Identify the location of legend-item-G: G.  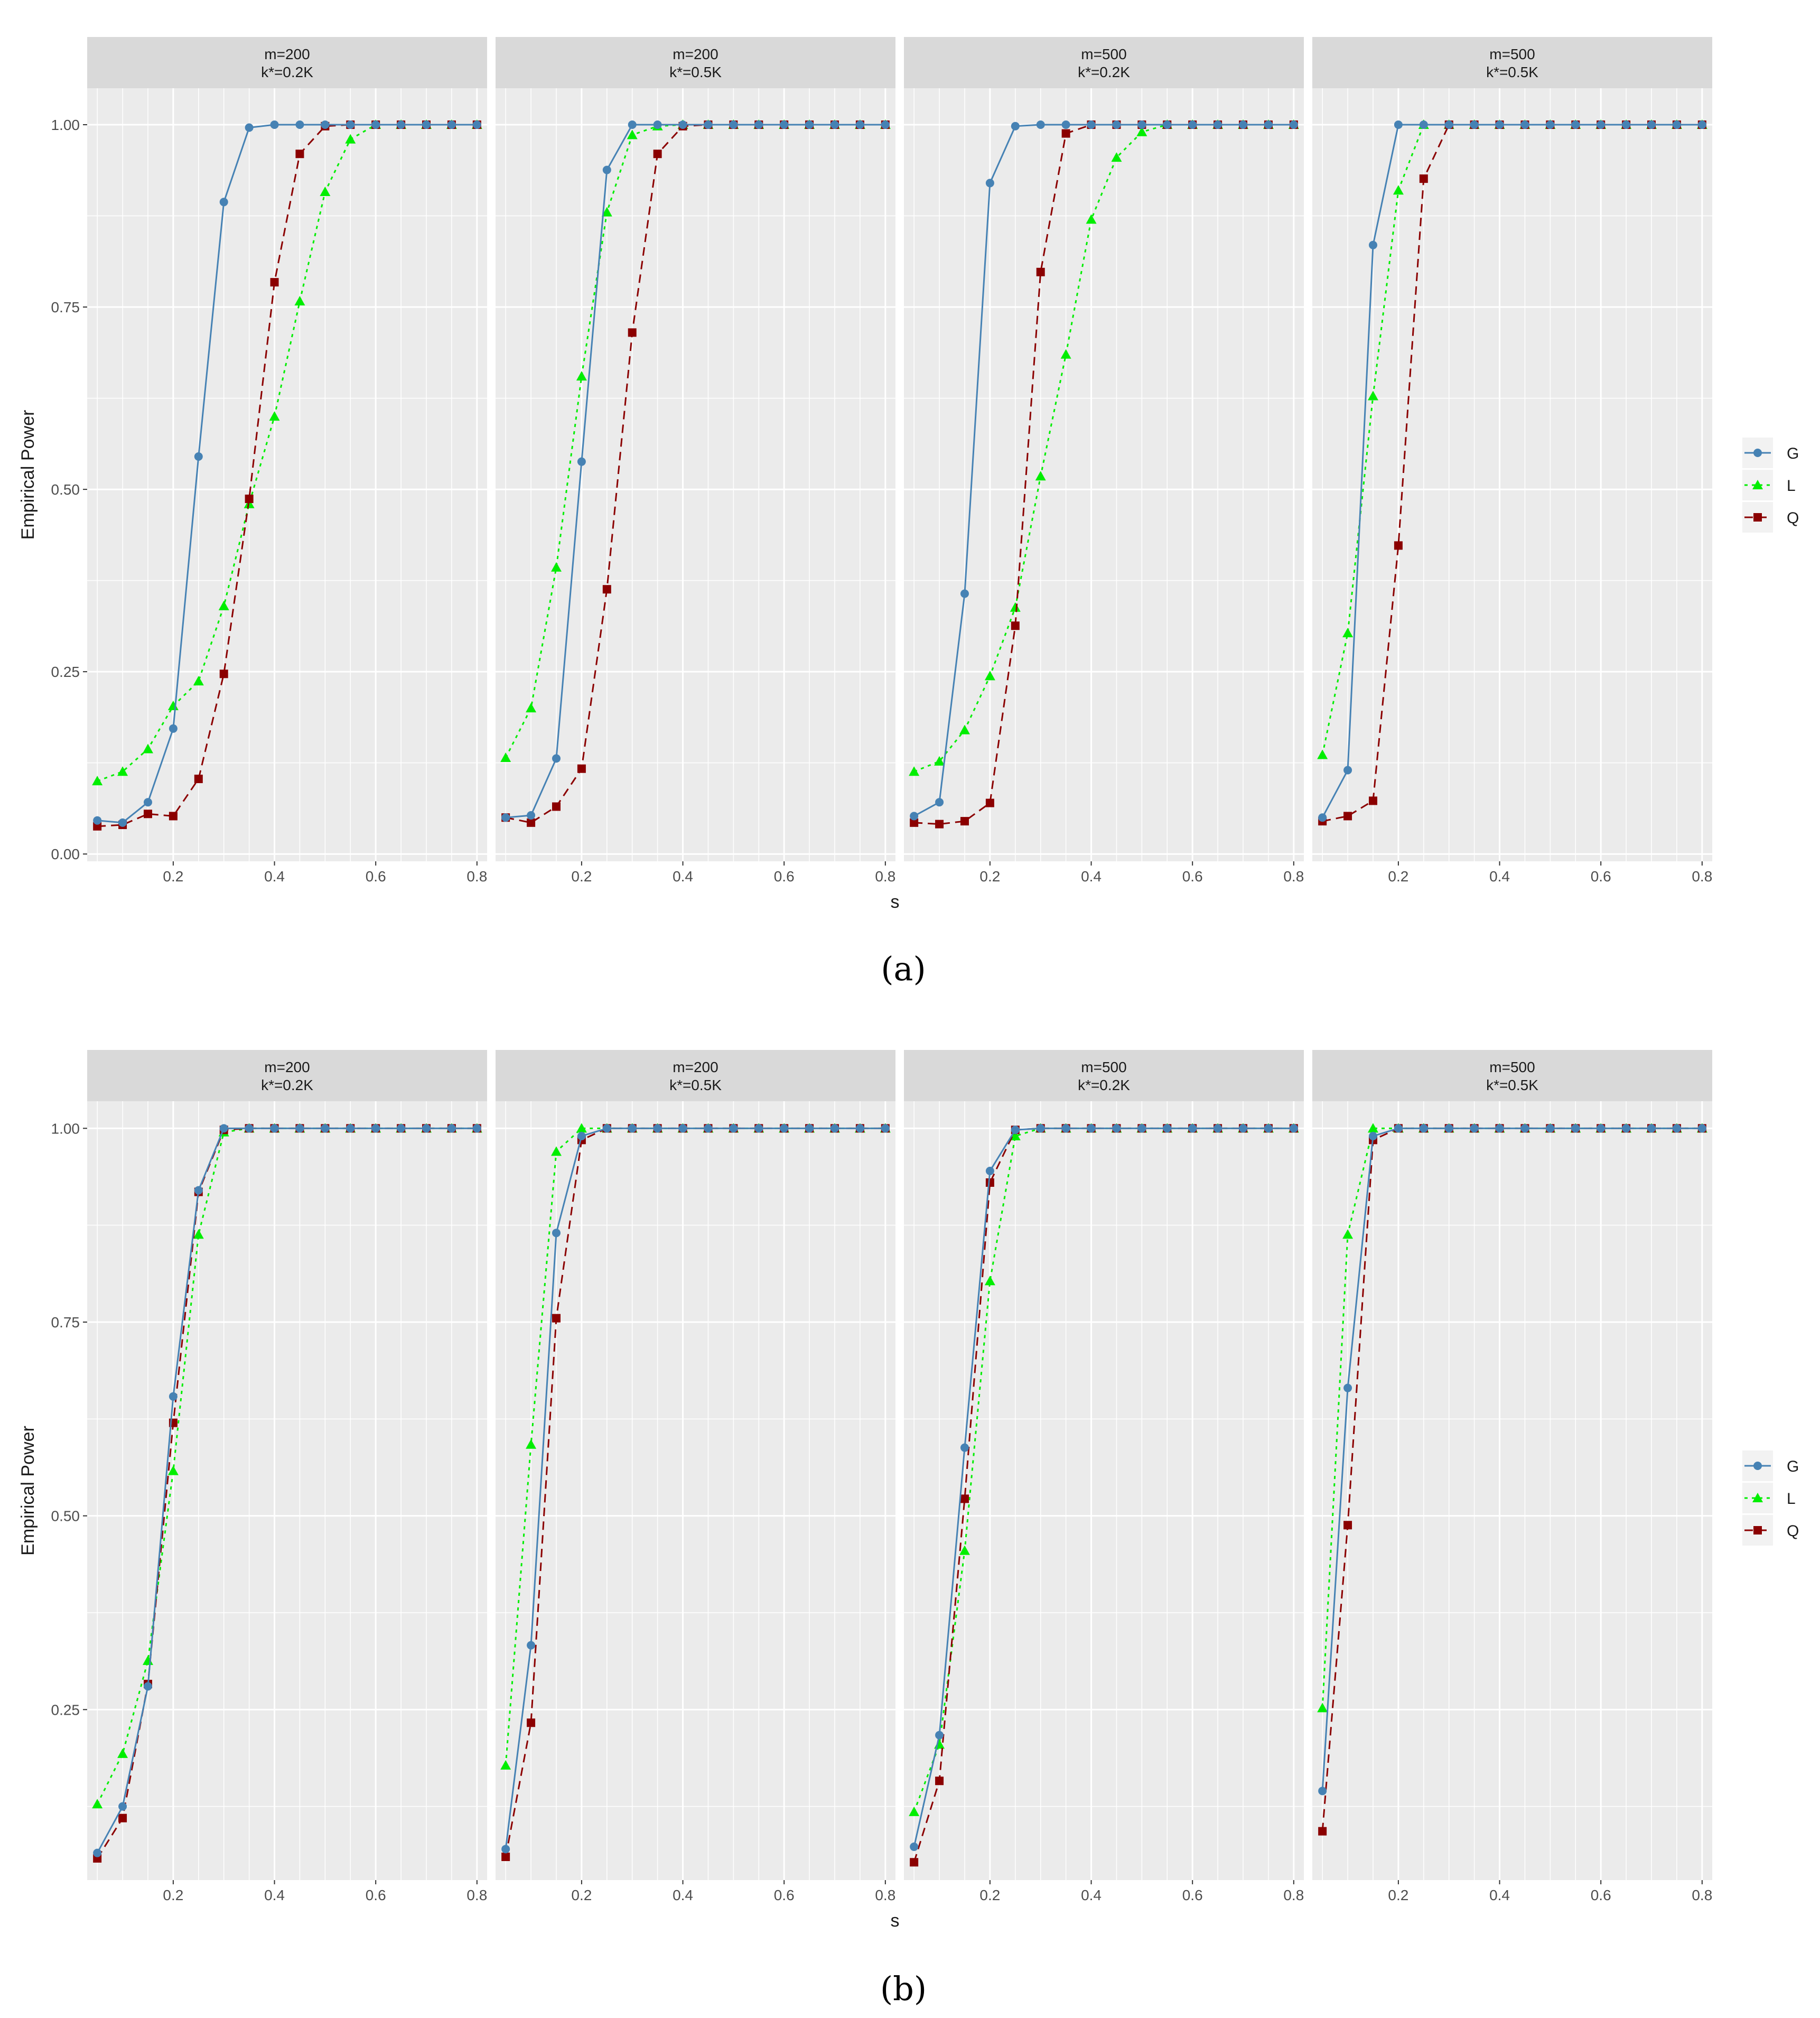
(1770, 1466).